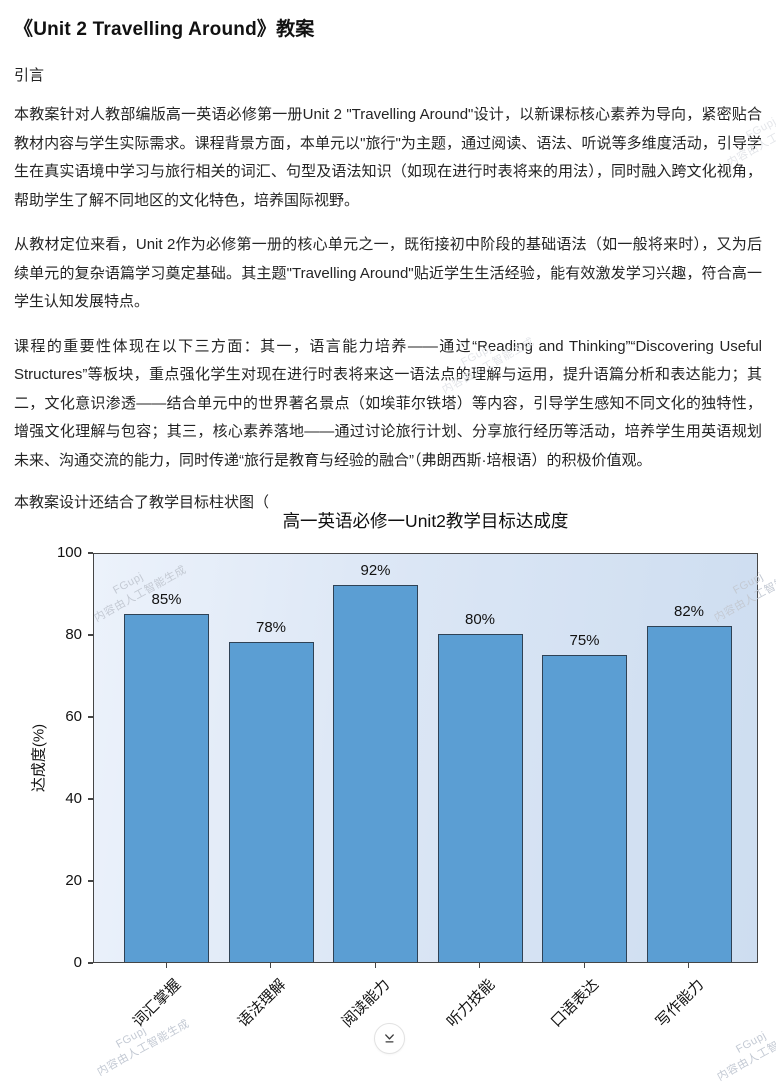 The height and width of the screenshot is (1085, 776). What do you see at coordinates (166, 599) in the screenshot?
I see `bar-value-label: 85%` at bounding box center [166, 599].